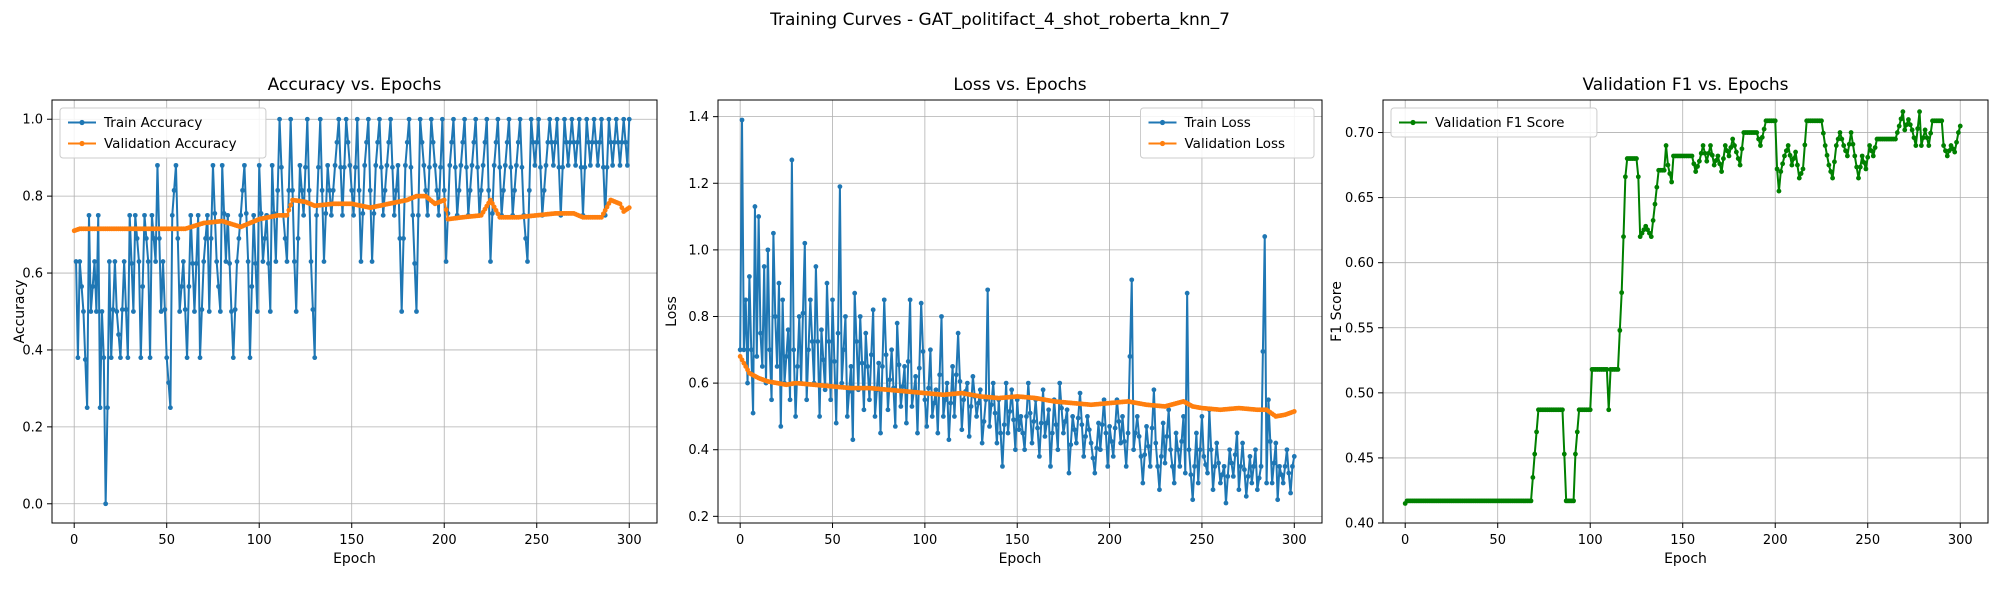 This screenshot has width=2000, height=600. What do you see at coordinates (351, 540) in the screenshot?
I see `x-tick-label: 150` at bounding box center [351, 540].